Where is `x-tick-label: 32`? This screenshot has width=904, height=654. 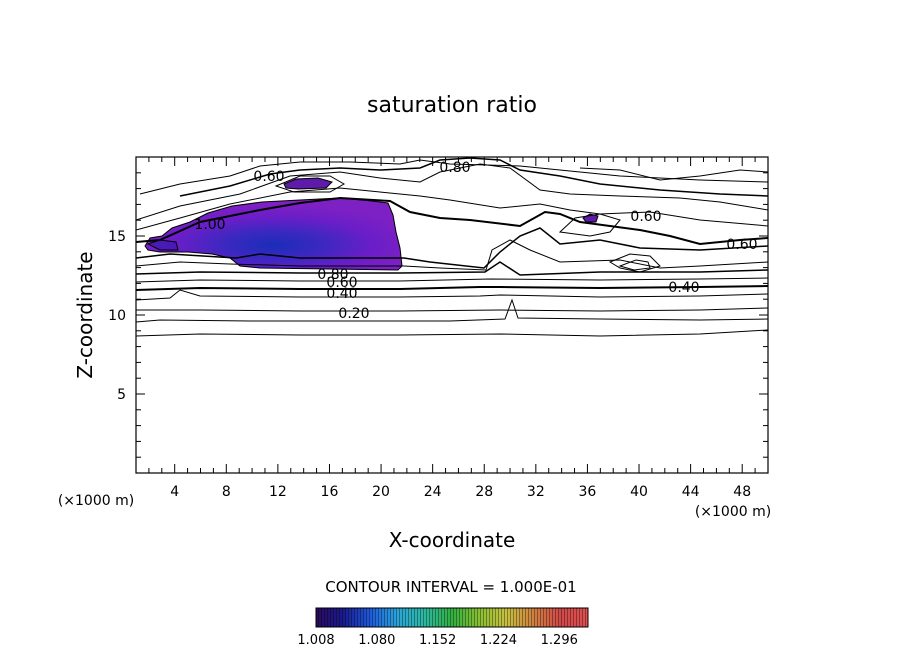
x-tick-label: 32 is located at coordinates (536, 492).